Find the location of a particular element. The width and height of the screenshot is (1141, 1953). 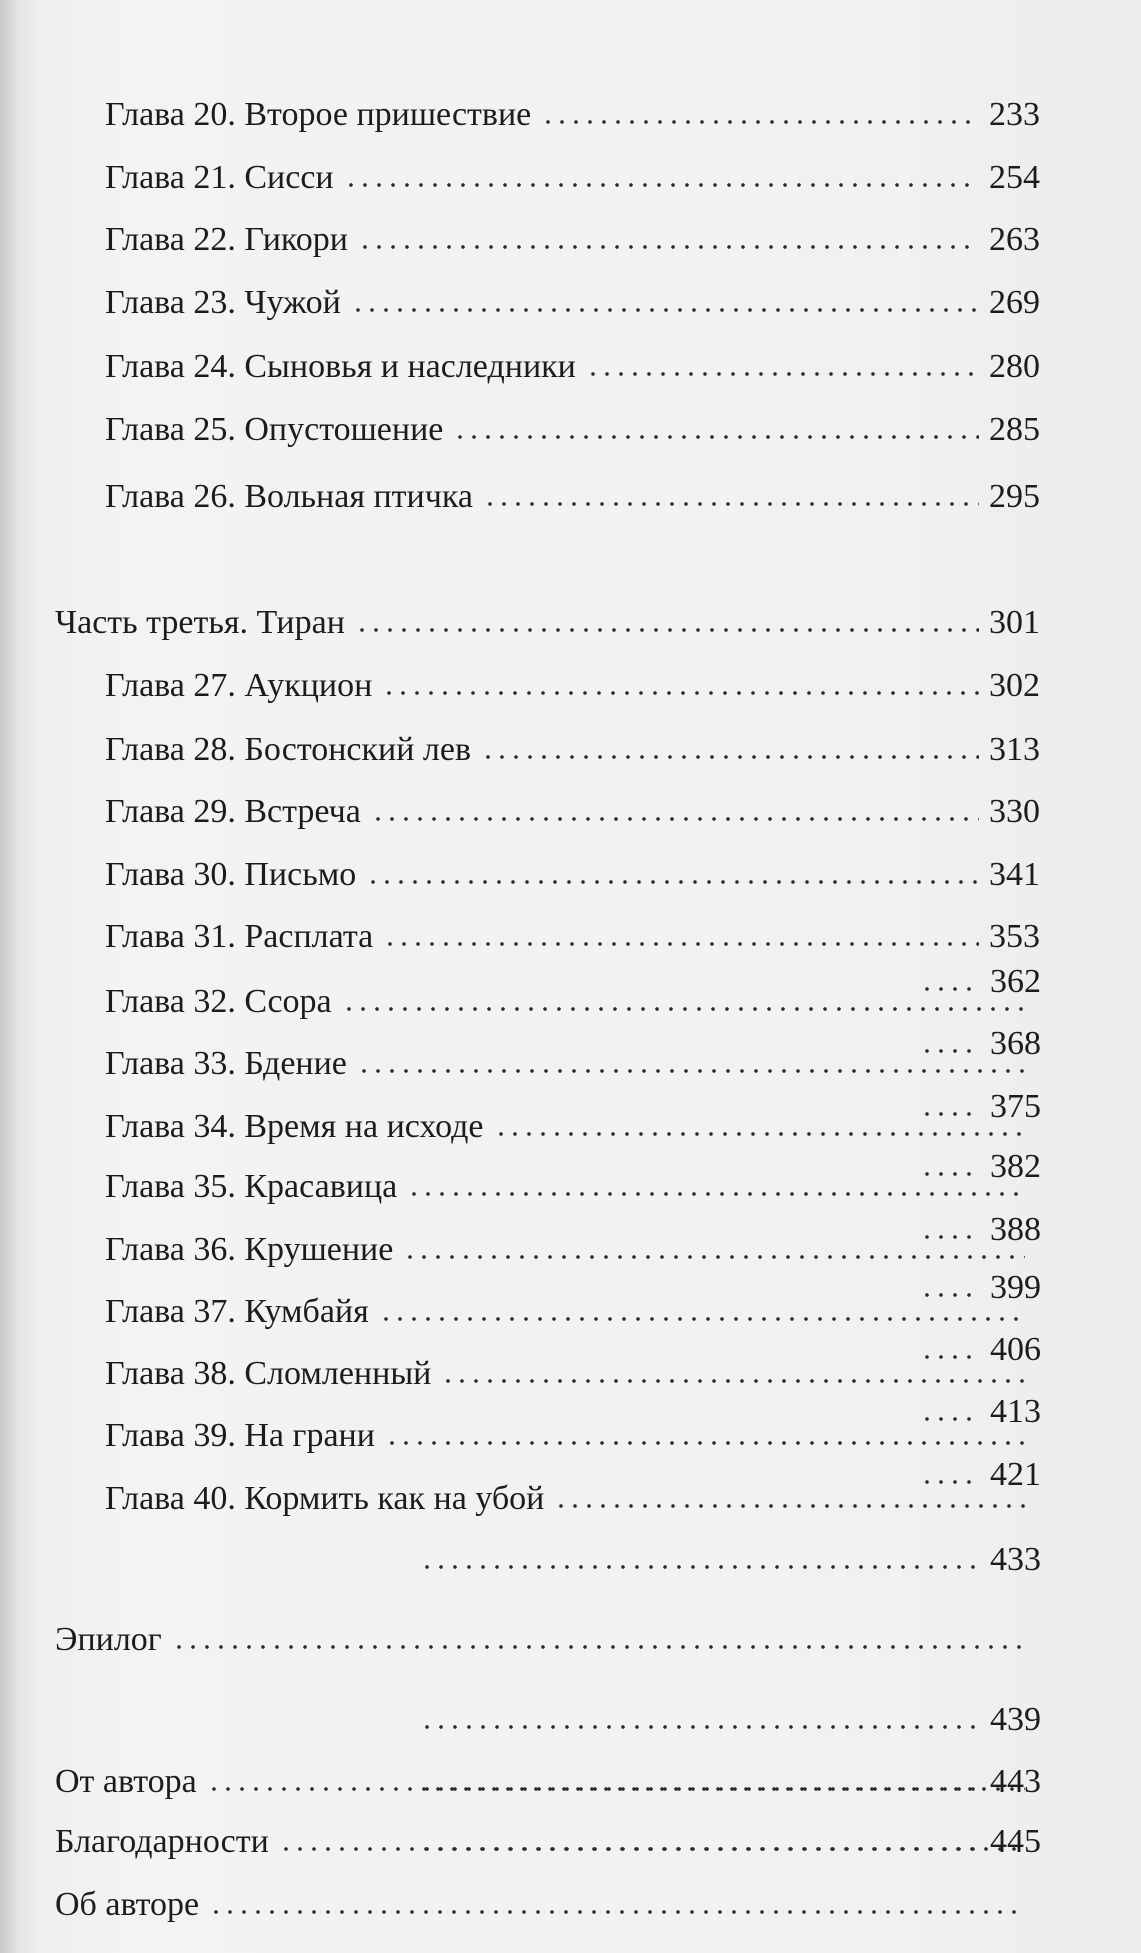

toc-entry-title: Эпилог is located at coordinates (108, 1639).